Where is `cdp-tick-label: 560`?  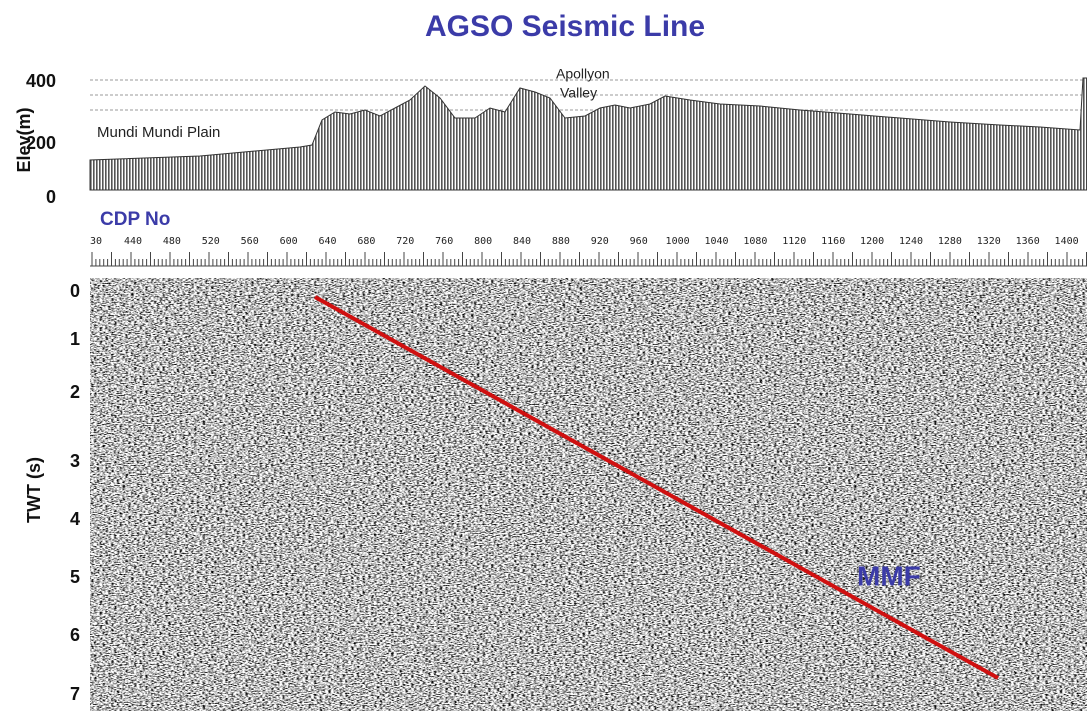
cdp-tick-label: 560 is located at coordinates (250, 241).